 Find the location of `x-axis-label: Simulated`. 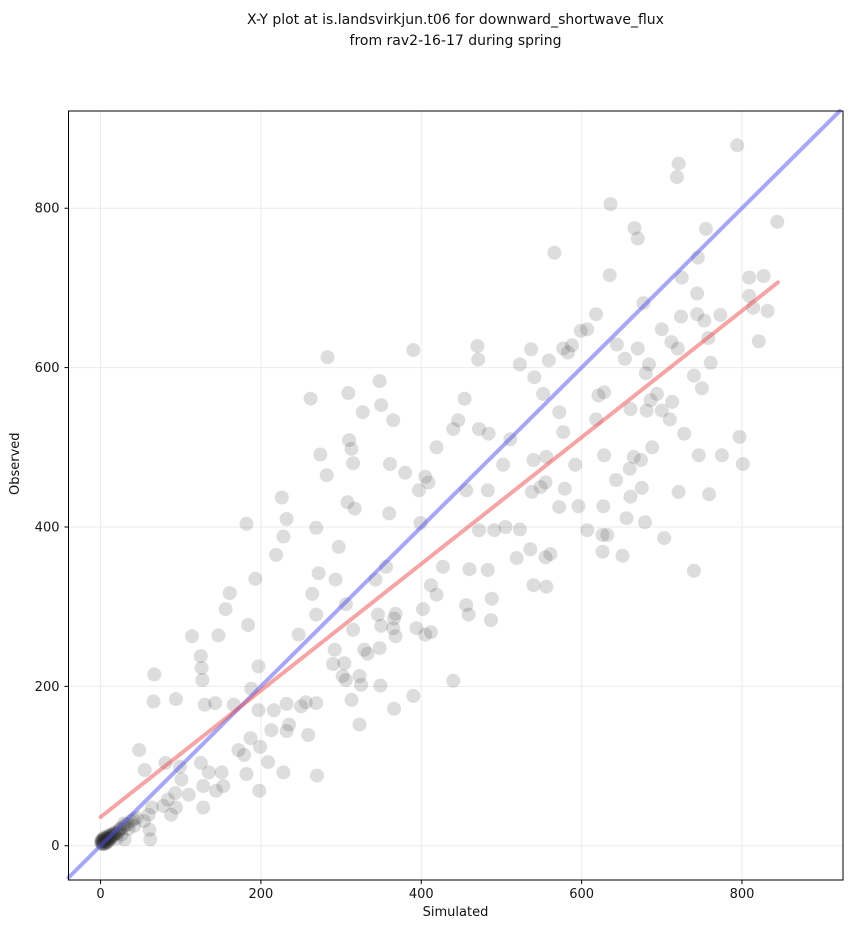

x-axis-label: Simulated is located at coordinates (455, 912).